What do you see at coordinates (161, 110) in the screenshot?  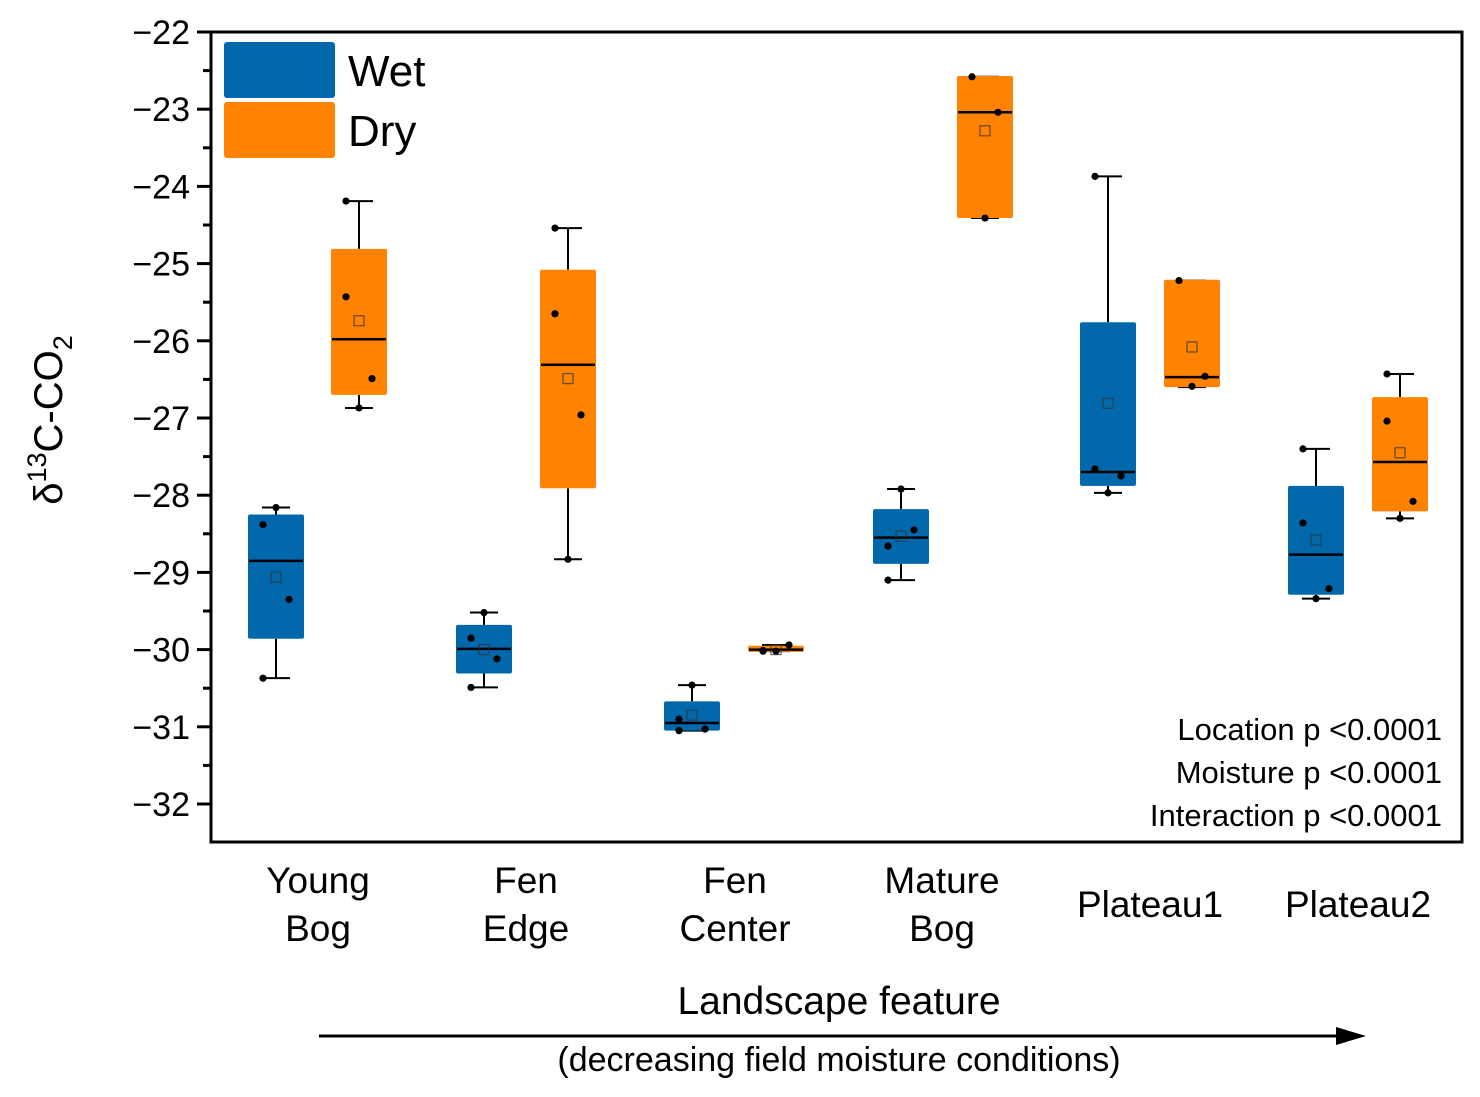 I see `y-tick-label: −23` at bounding box center [161, 110].